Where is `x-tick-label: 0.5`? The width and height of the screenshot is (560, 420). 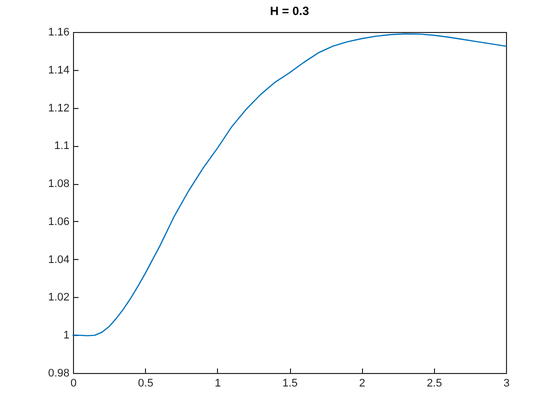
x-tick-label: 0.5 is located at coordinates (146, 384).